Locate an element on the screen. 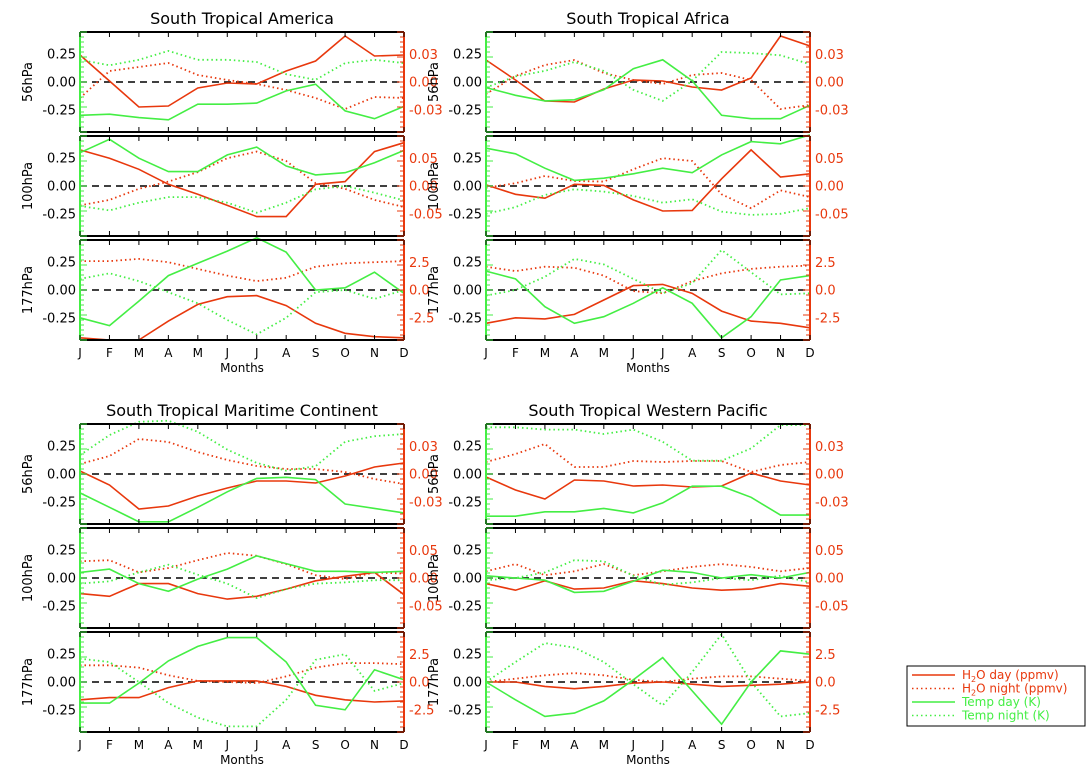  chart-title: South Tropical Africa is located at coordinates (647, 18).